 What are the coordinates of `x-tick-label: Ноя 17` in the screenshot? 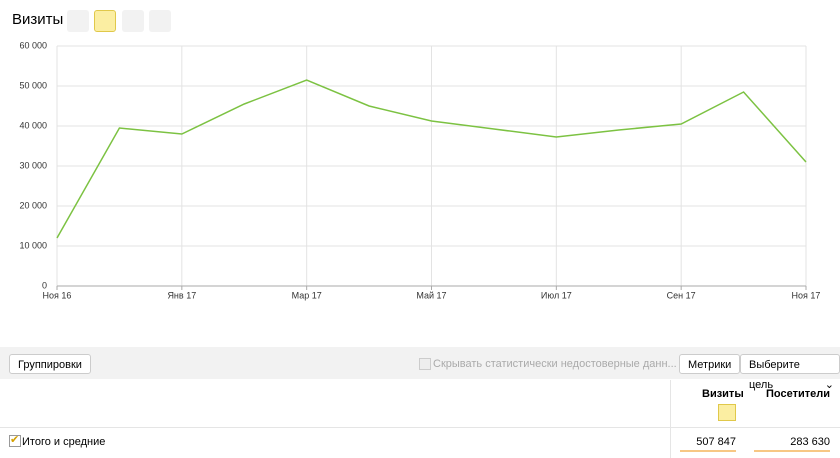 It's located at (806, 295).